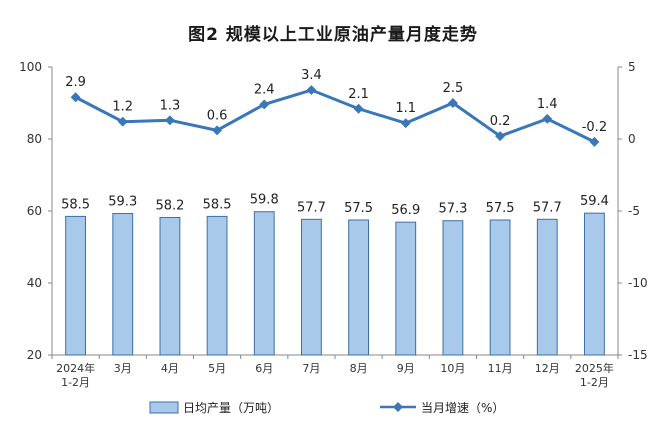  Describe the element at coordinates (594, 127) in the screenshot. I see `line-data-label: -0.2` at that location.